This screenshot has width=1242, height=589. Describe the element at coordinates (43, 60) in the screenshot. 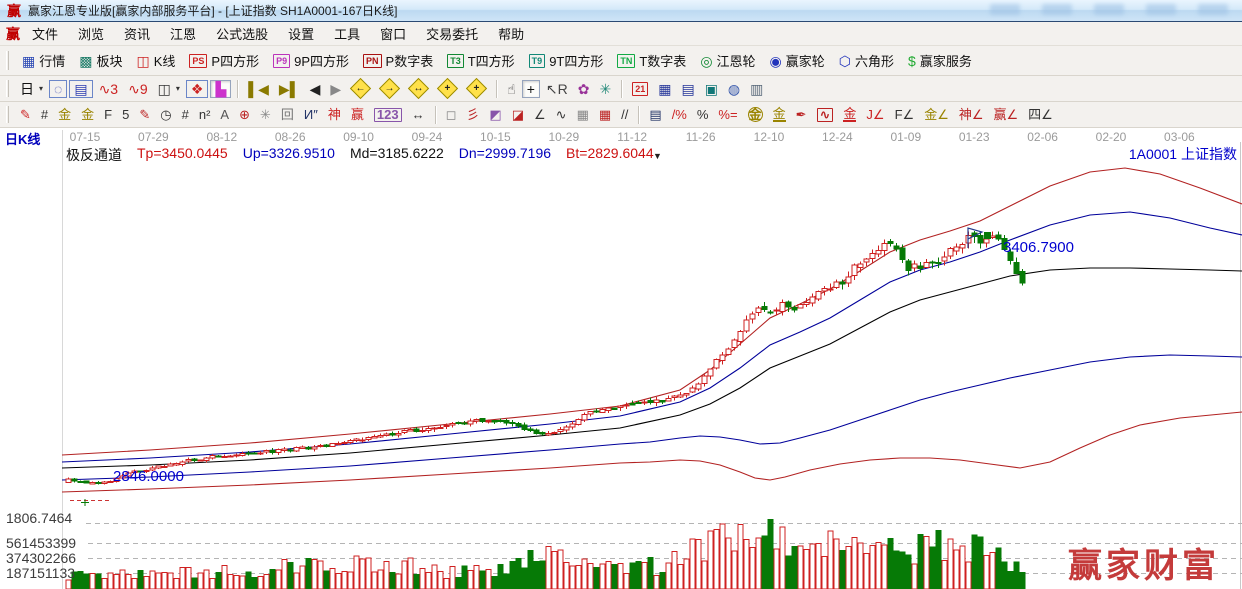

I see `main-quotes-button: ▦ 行情` at that location.